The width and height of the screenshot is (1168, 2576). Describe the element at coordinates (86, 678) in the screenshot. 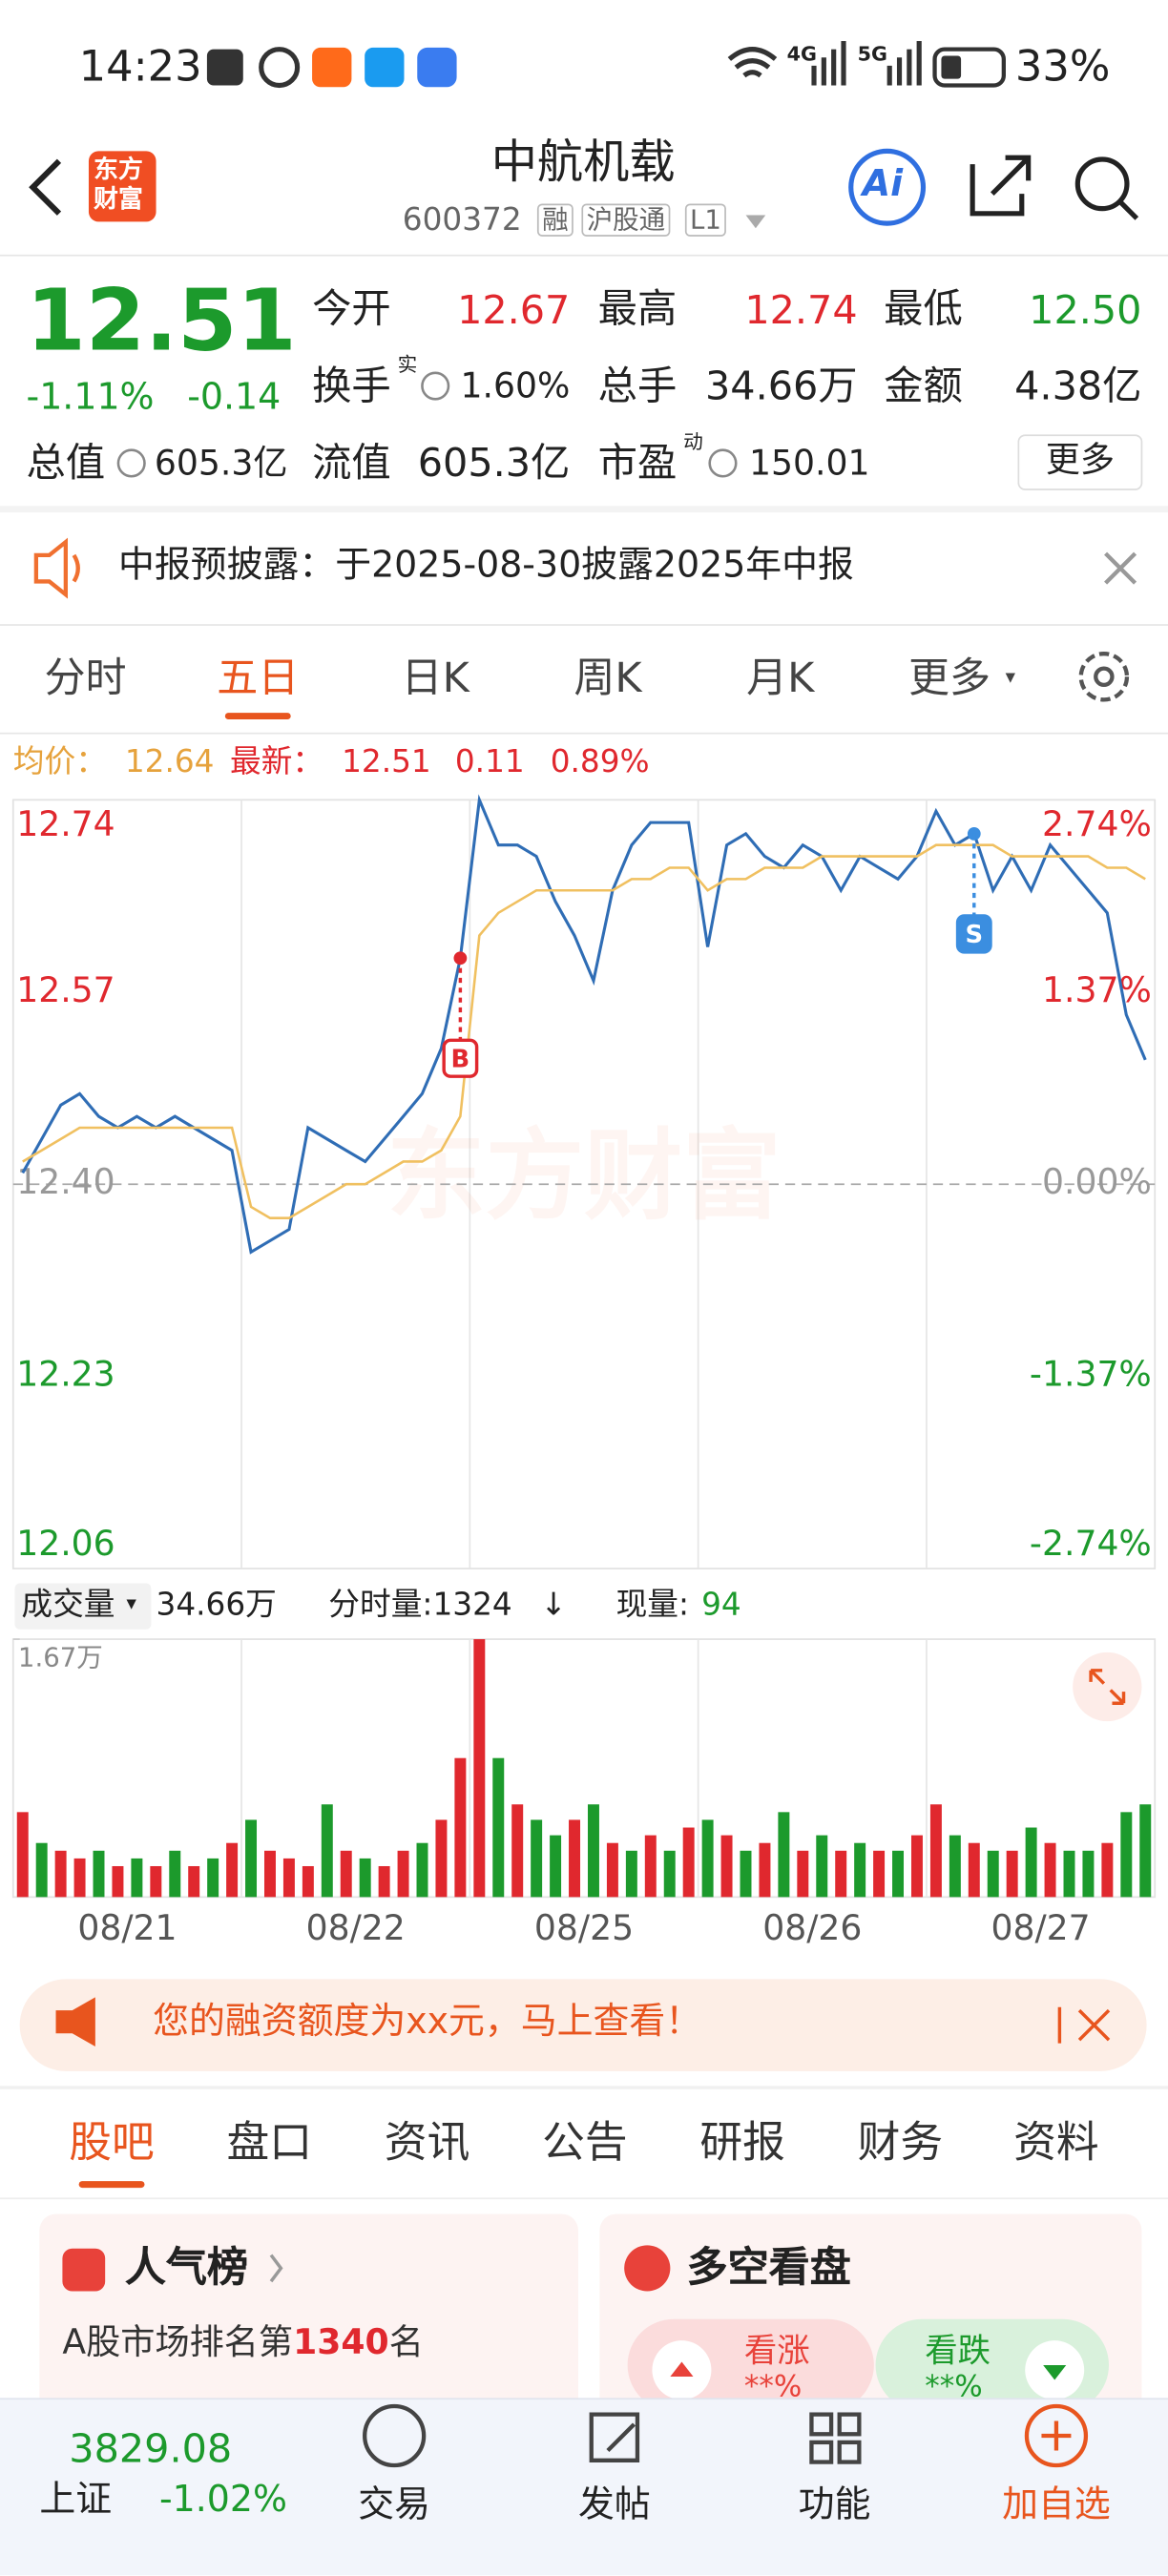

I see `chart-tab: 分时` at that location.